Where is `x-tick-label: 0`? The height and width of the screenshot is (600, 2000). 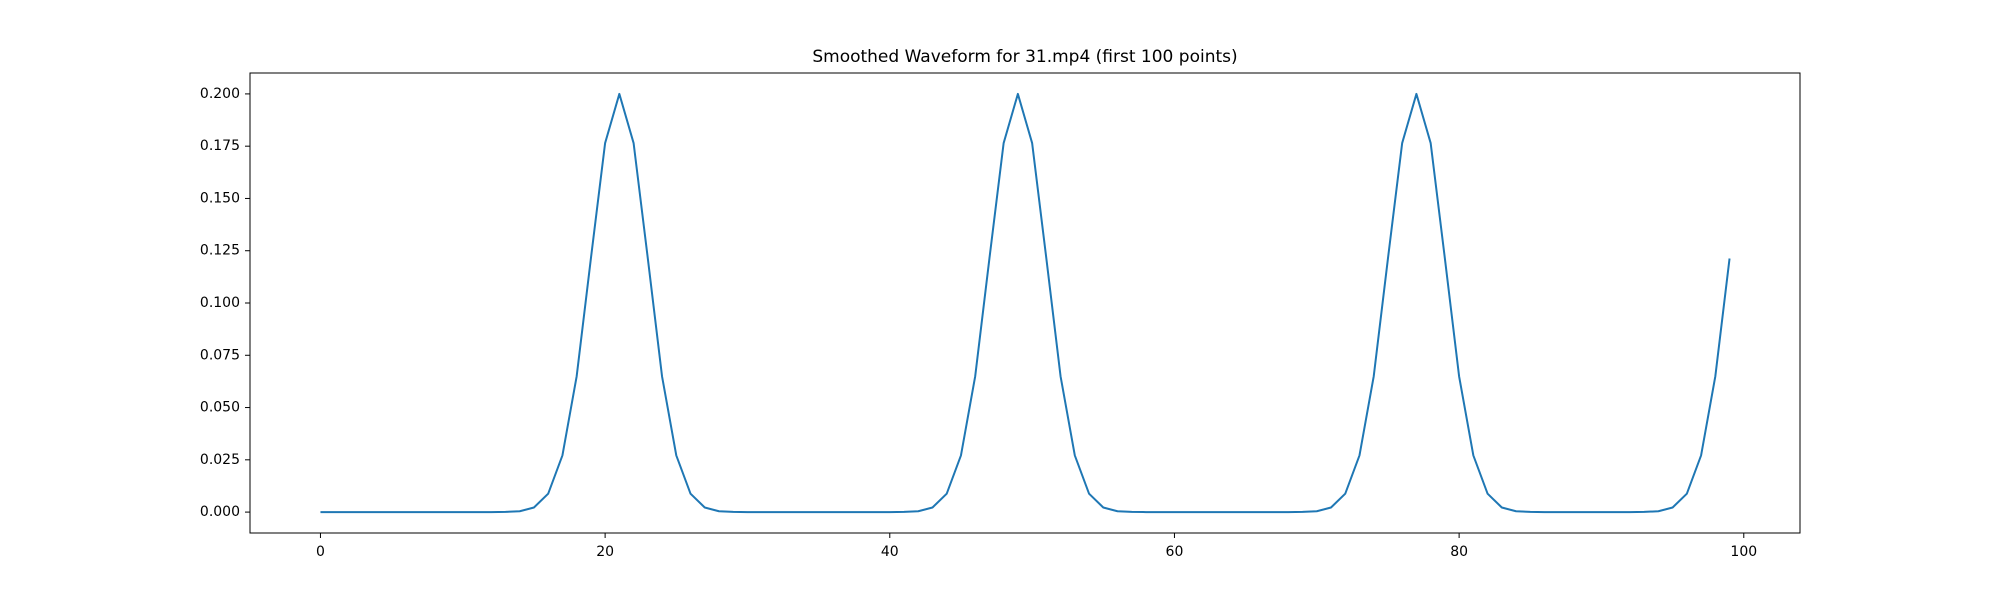 x-tick-label: 0 is located at coordinates (320, 552).